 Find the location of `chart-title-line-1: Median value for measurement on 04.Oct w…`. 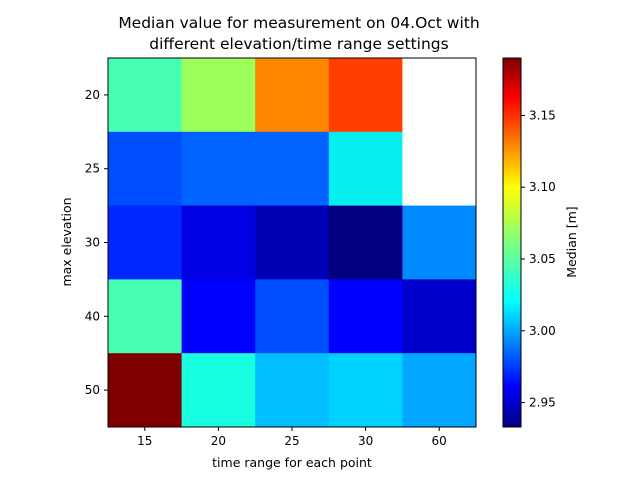

chart-title-line-1: Median value for measurement on 04.Oct w… is located at coordinates (298, 23).